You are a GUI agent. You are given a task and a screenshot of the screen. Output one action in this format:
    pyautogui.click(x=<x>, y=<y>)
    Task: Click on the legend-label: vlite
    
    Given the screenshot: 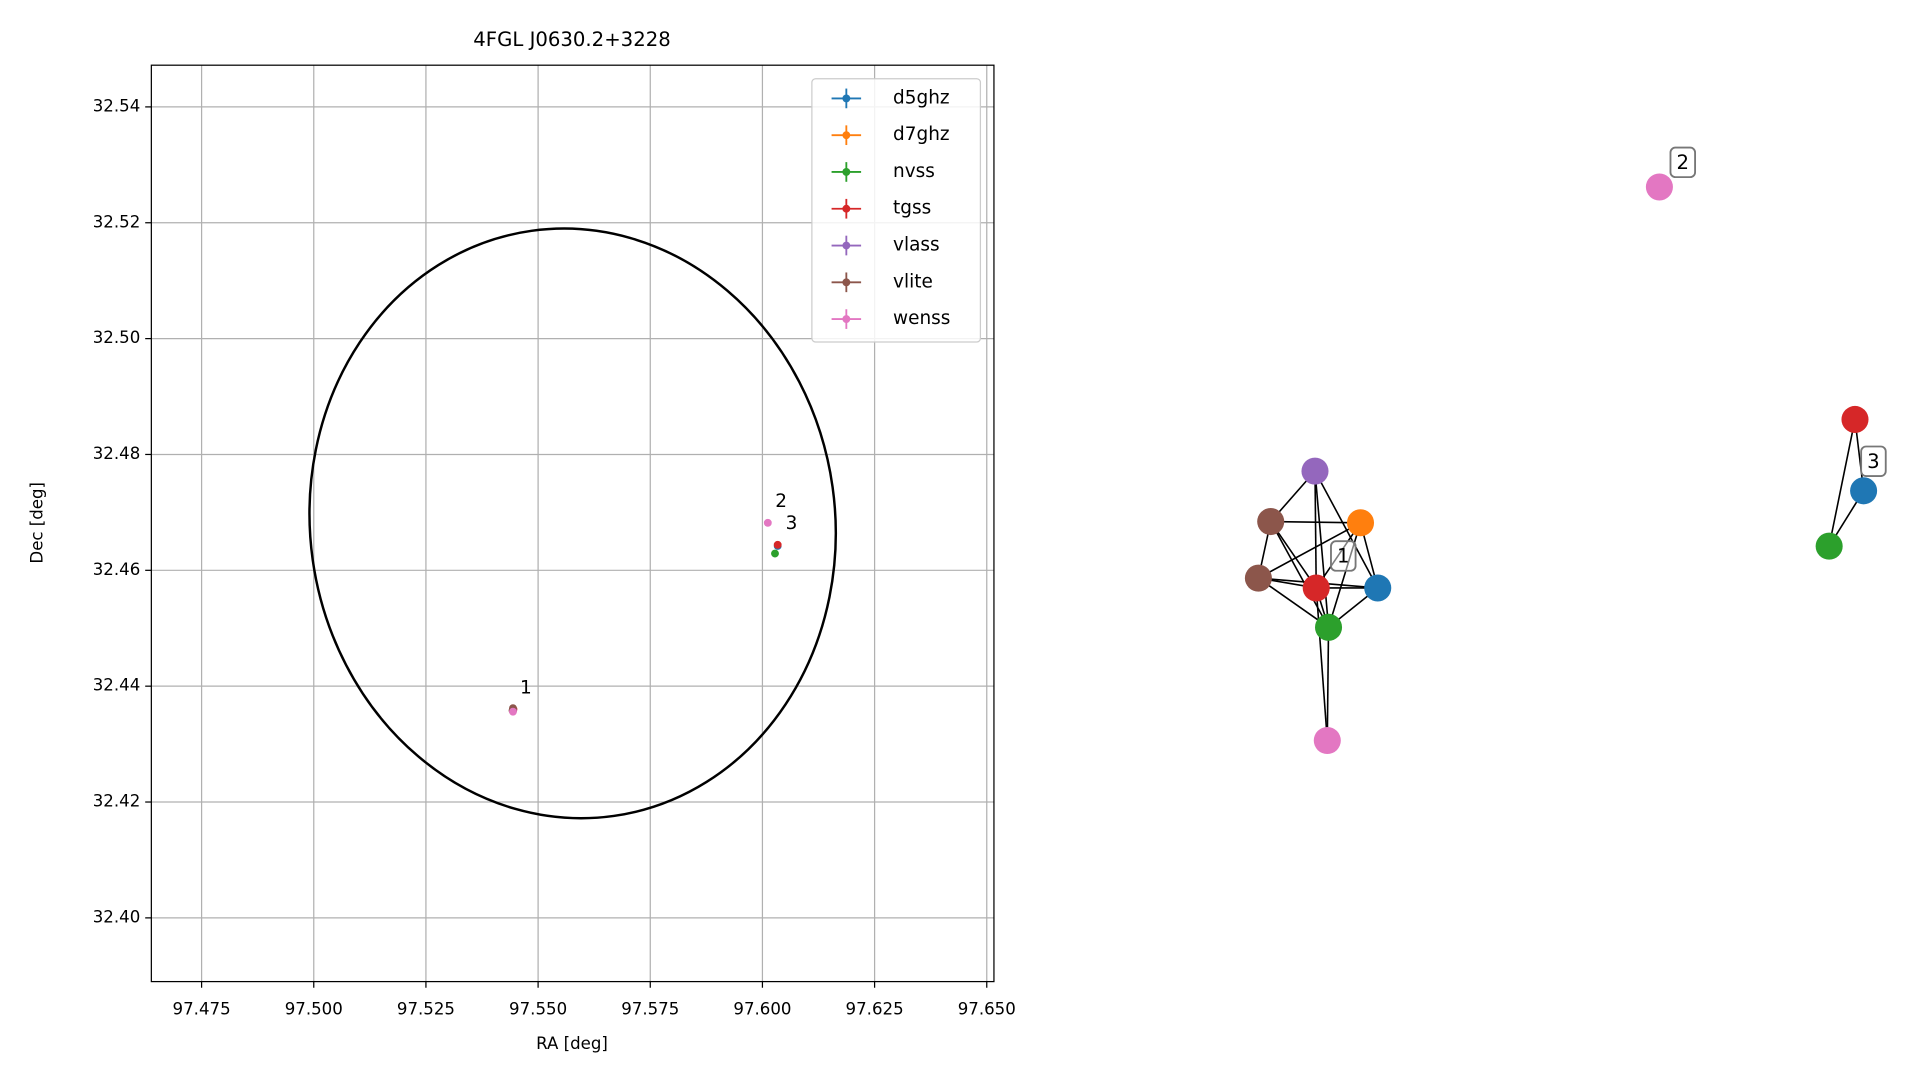 What is the action you would take?
    pyautogui.click(x=913, y=281)
    